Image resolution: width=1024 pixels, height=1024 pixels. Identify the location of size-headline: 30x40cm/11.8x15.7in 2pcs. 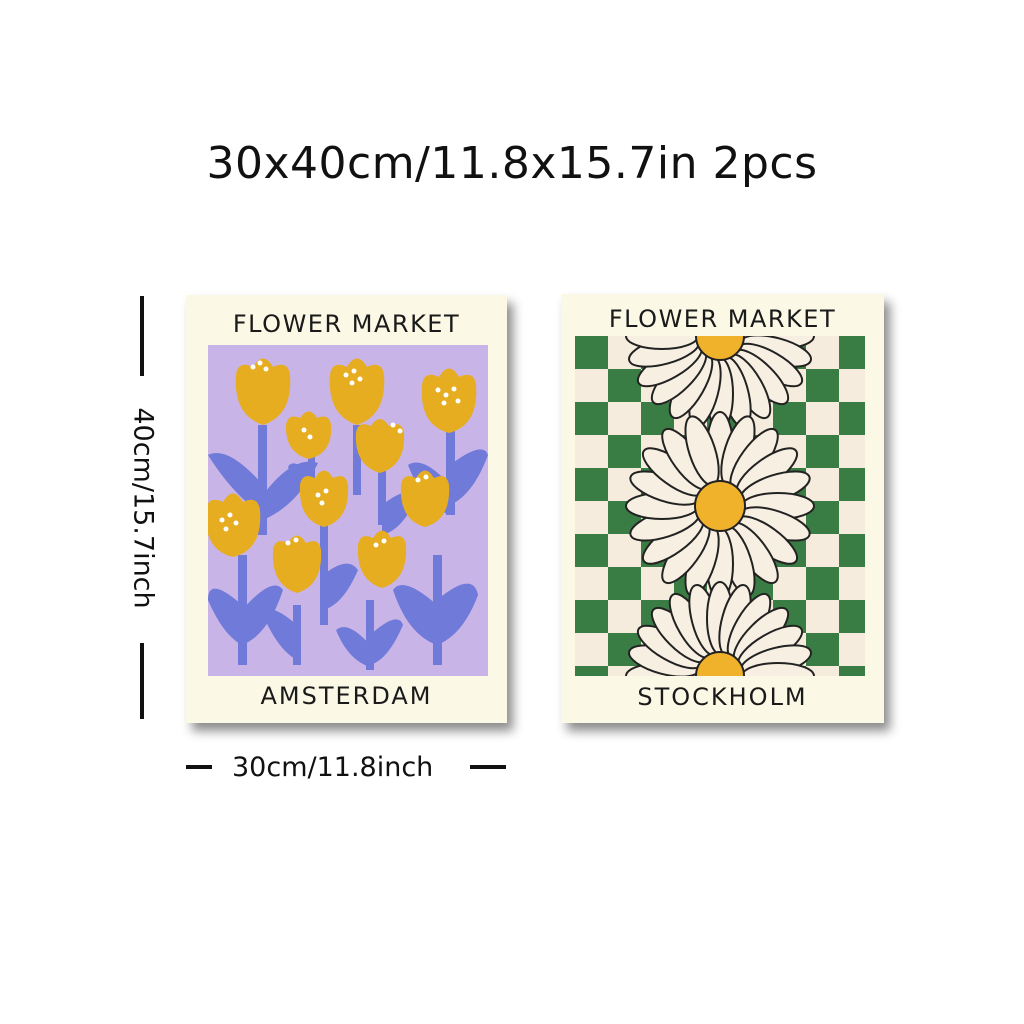
(512, 163).